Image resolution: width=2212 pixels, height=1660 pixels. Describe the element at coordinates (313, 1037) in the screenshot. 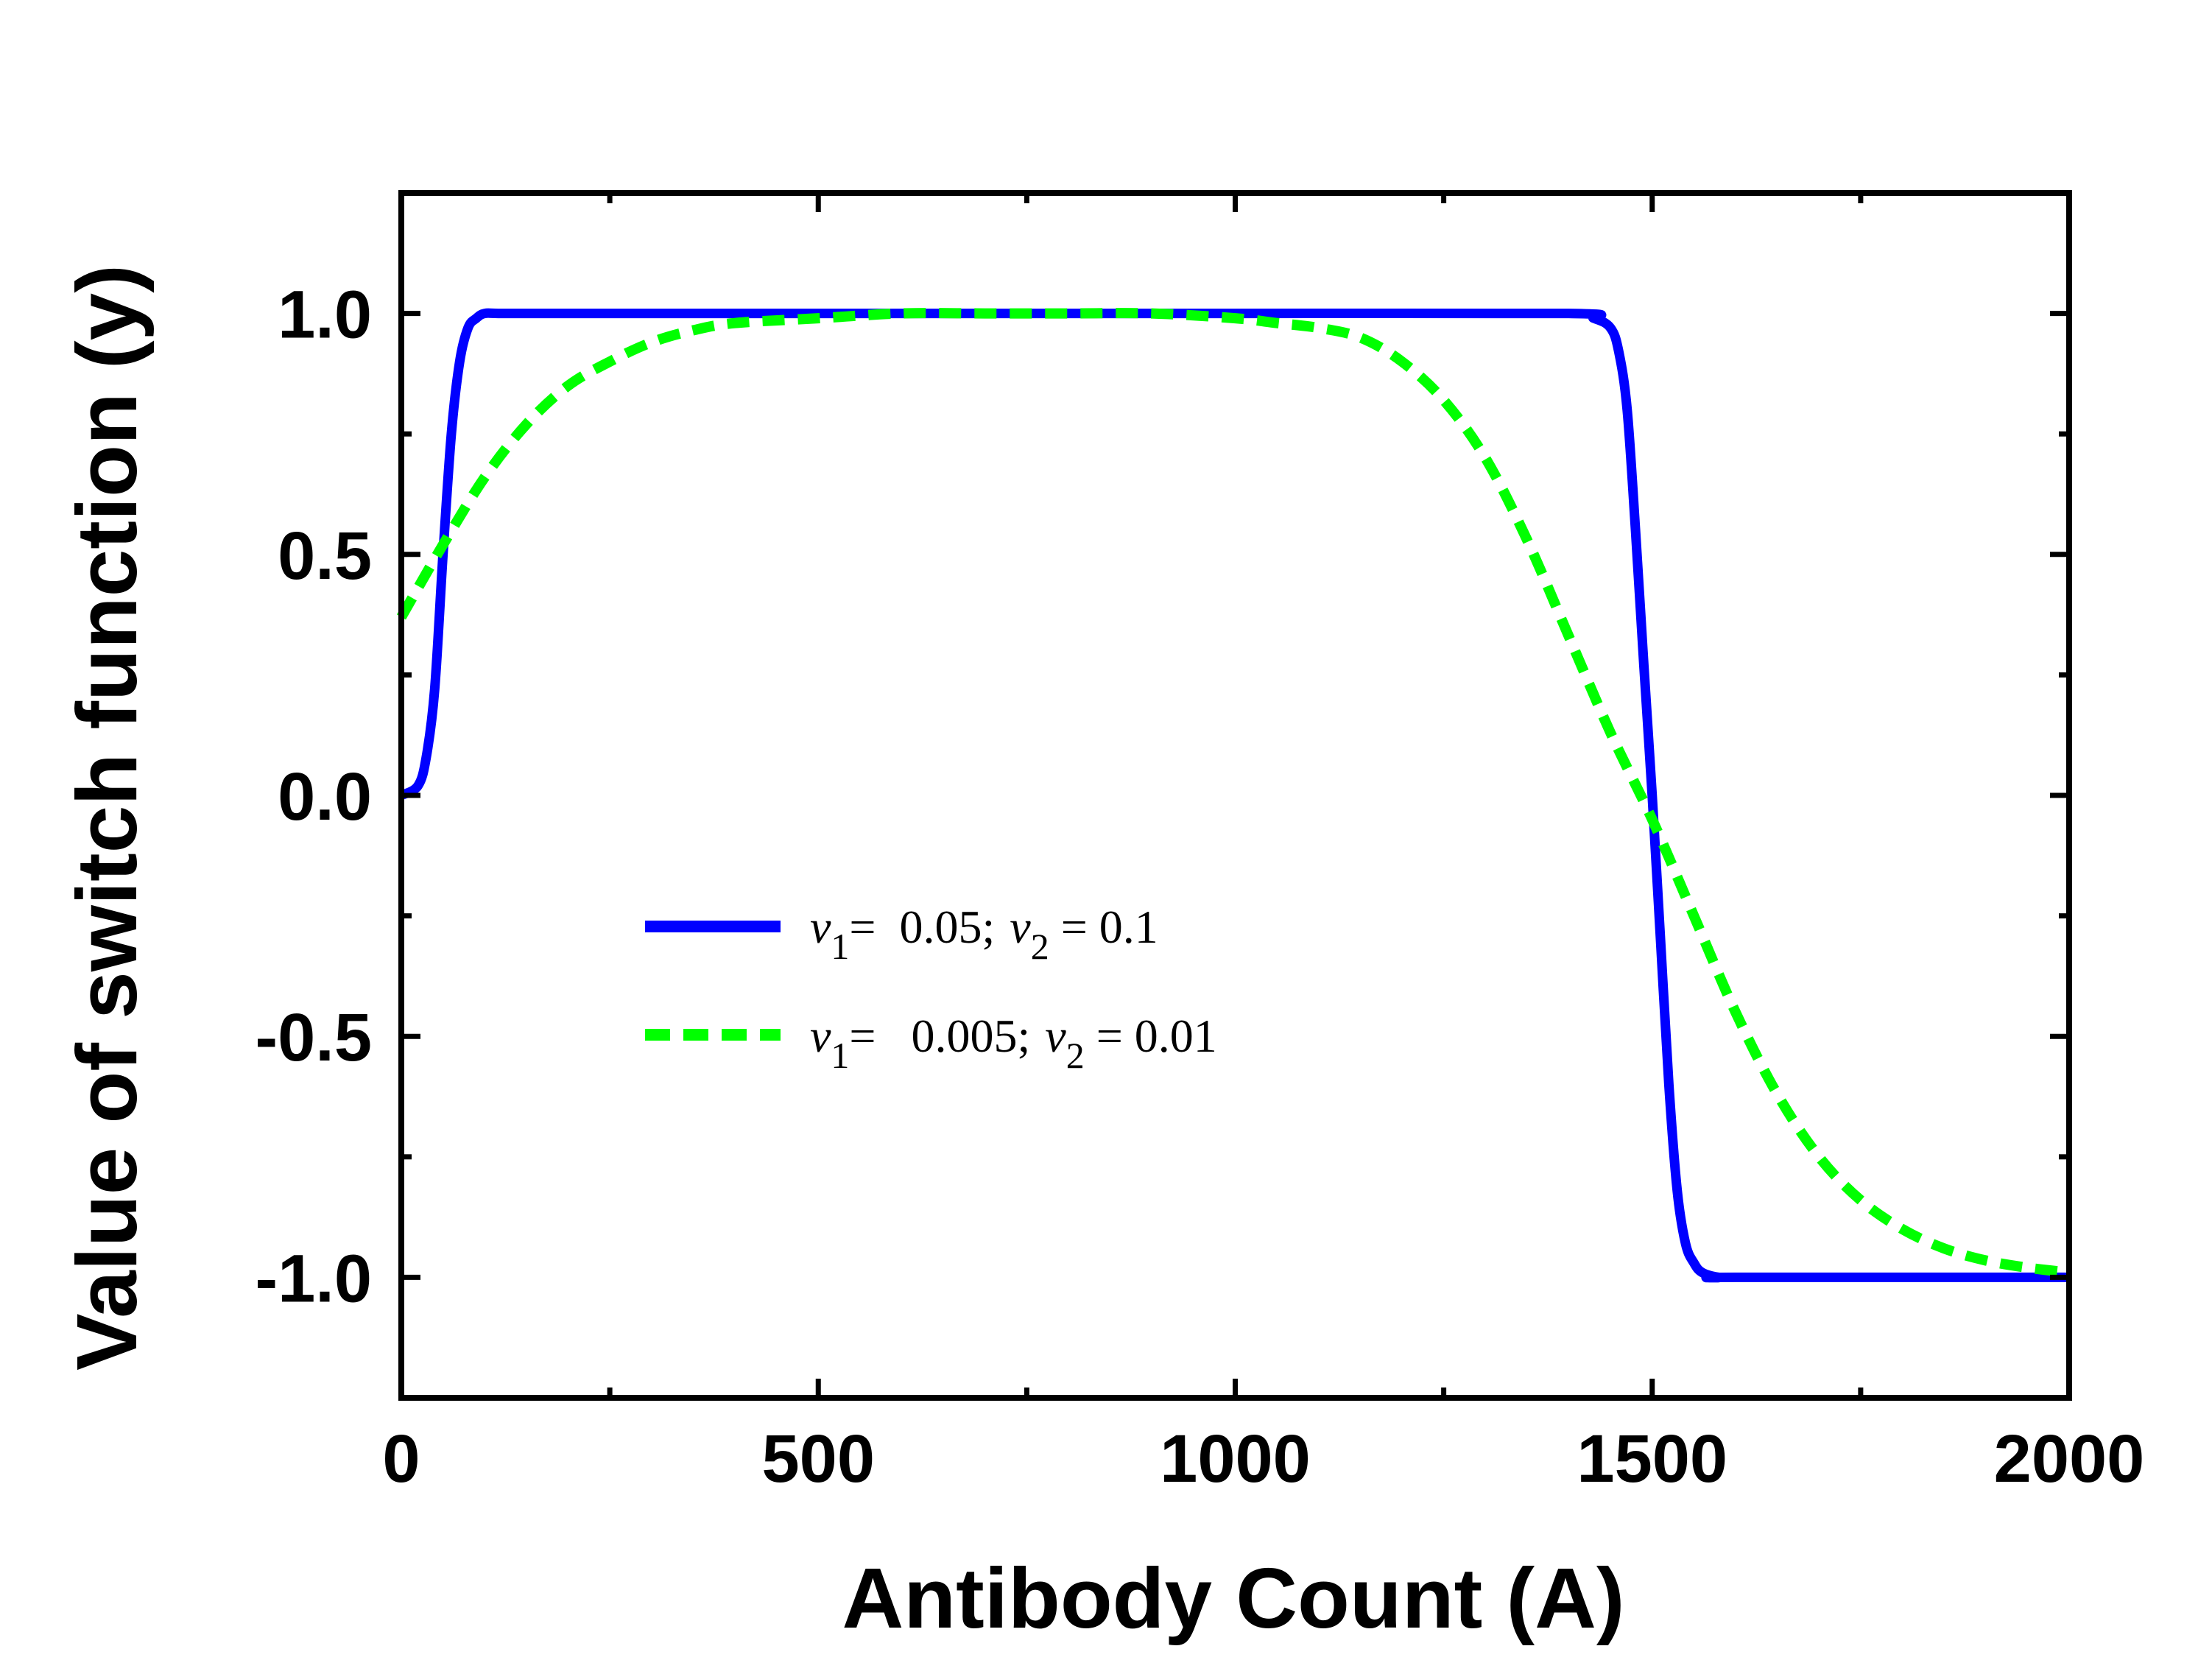

I see `y-tick-label: -0.5` at that location.